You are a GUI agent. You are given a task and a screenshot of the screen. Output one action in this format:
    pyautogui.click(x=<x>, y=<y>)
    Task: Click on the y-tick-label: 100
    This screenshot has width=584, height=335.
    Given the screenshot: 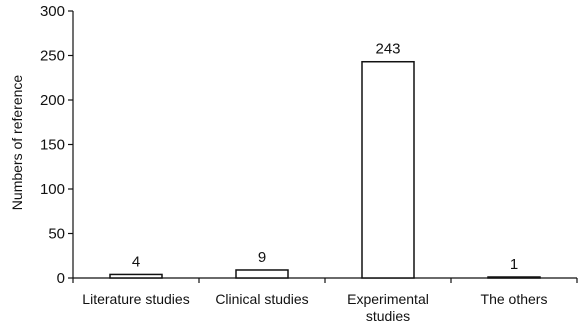 What is the action you would take?
    pyautogui.click(x=52, y=189)
    